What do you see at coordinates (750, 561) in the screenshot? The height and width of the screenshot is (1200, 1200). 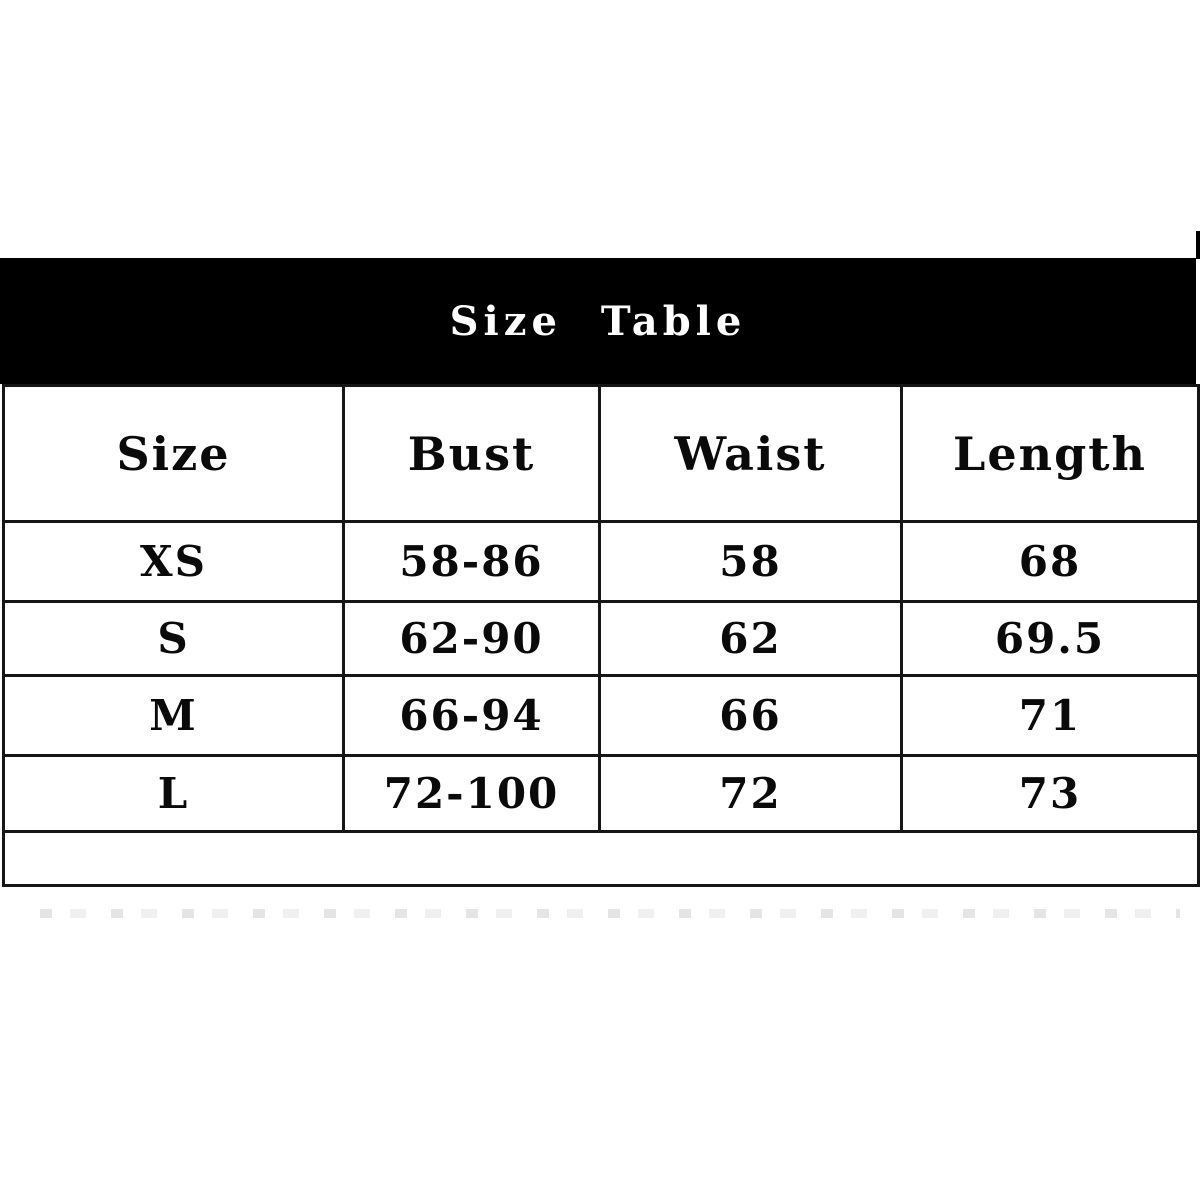 I see `cell-waist: 58` at bounding box center [750, 561].